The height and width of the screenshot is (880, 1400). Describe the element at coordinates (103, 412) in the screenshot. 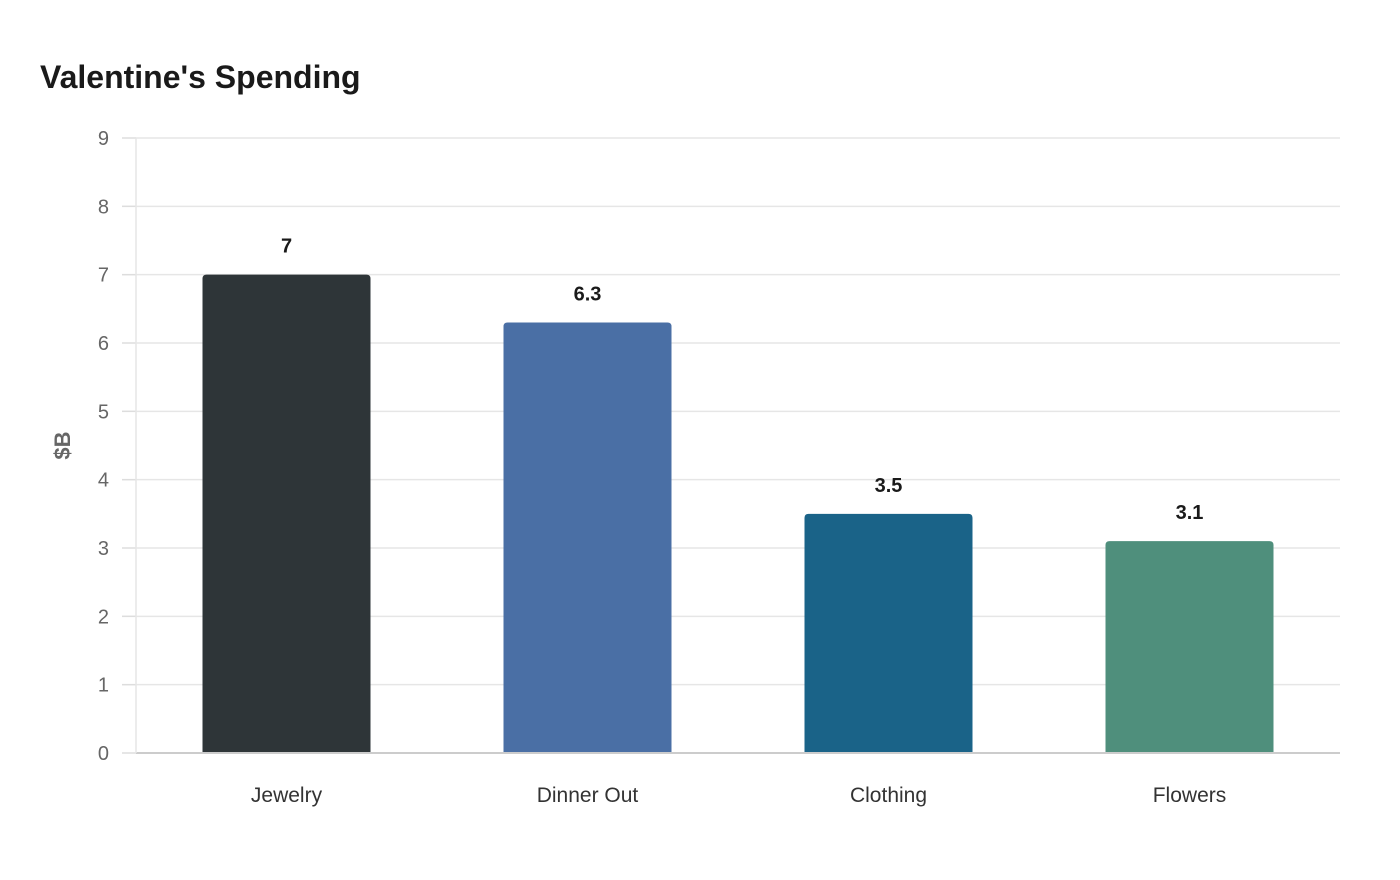

I see `y-tick-label: 5` at that location.